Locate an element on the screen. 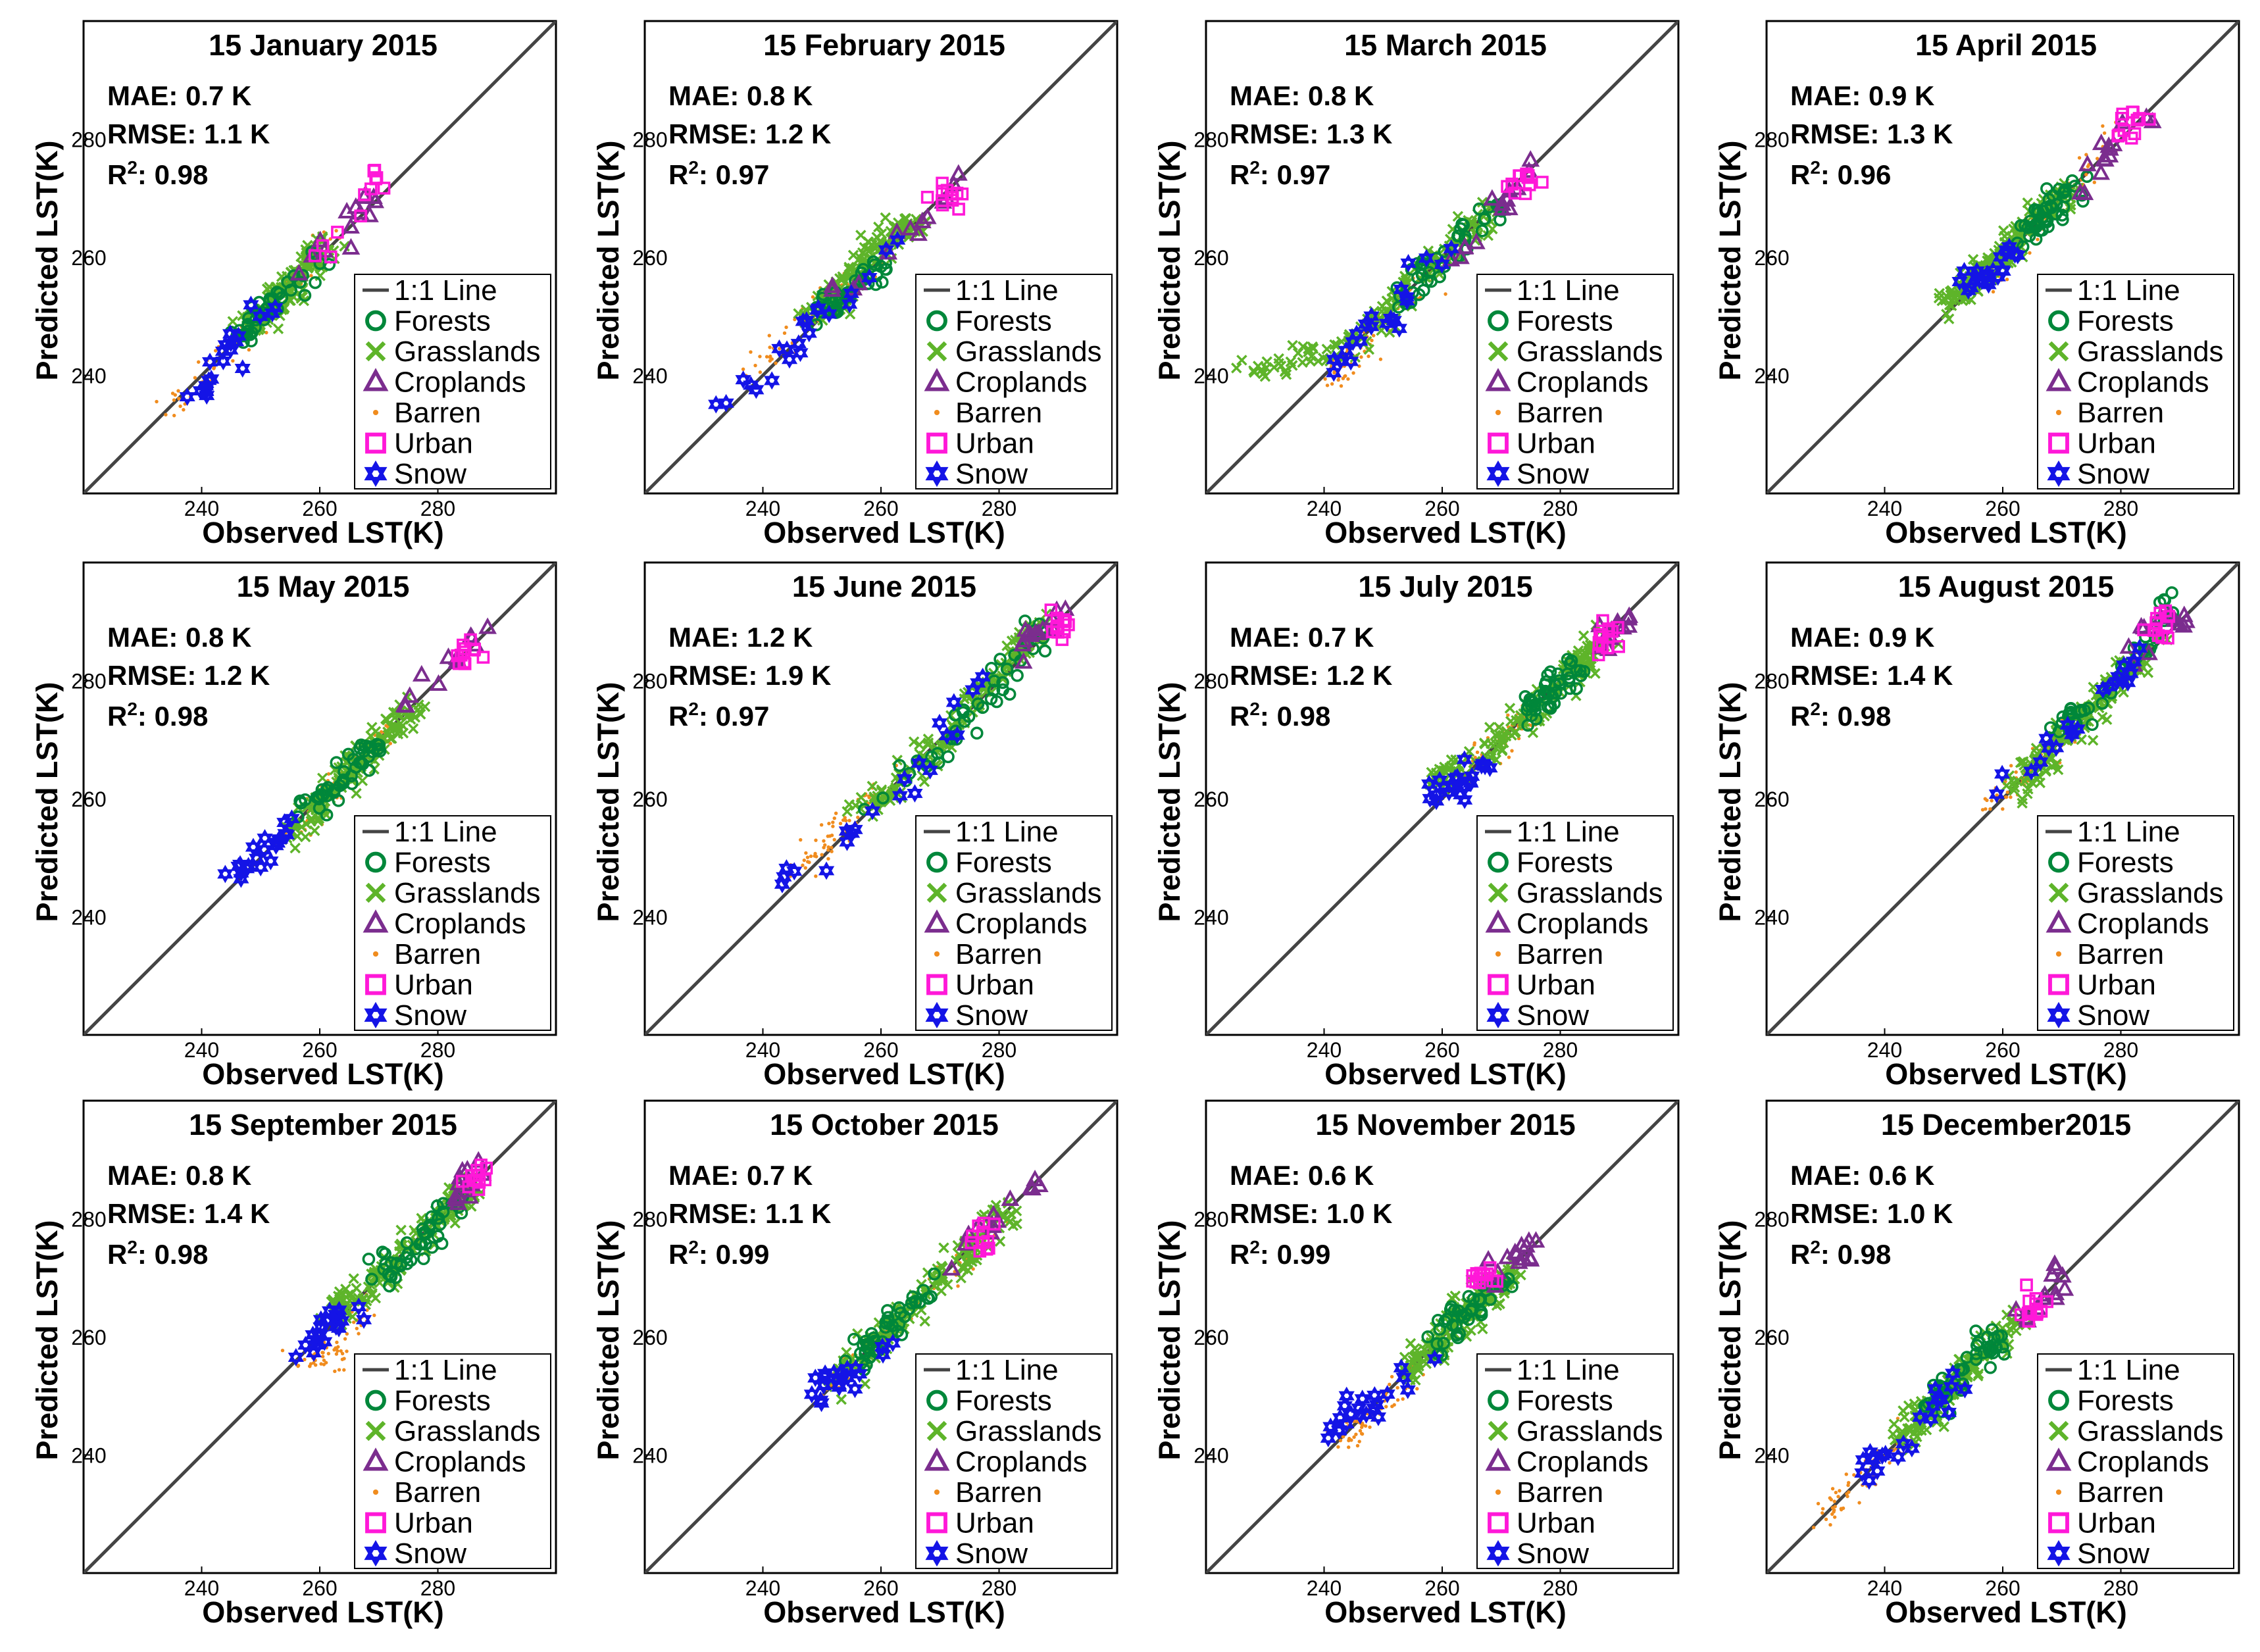  legend-entry-1-1-line: 1:1 Line is located at coordinates (992, 832).